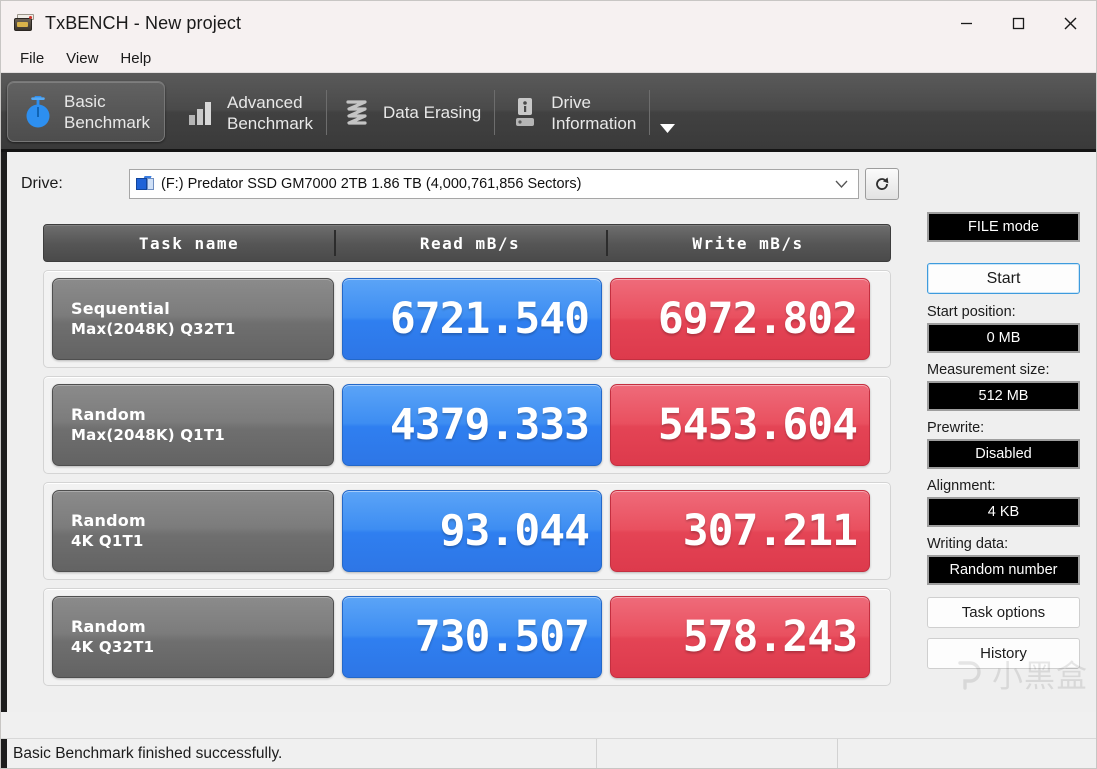  Describe the element at coordinates (107, 111) in the screenshot. I see `tab-basic-benchmark-label: Basic Benchmark` at that location.